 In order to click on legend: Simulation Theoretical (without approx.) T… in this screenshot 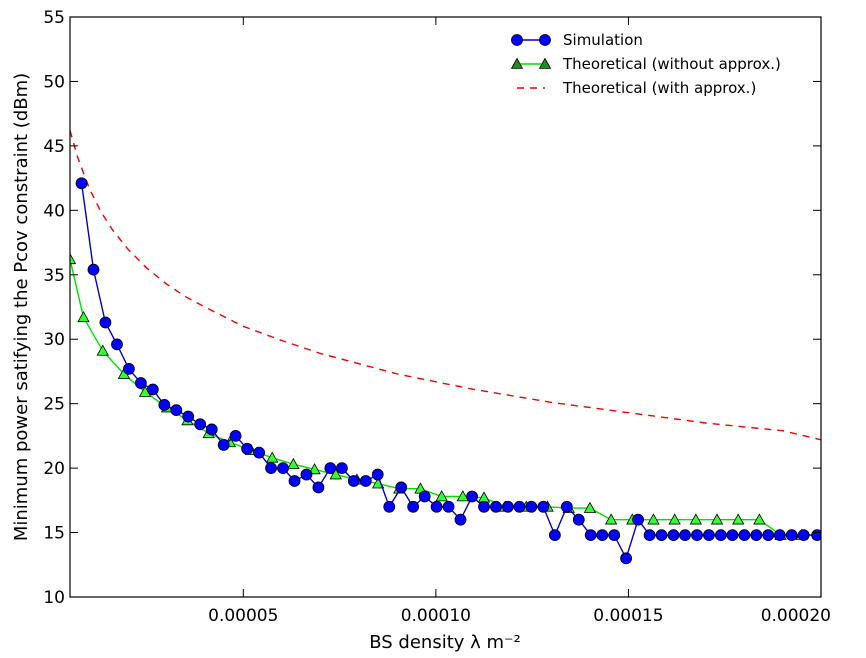, I will do `click(645, 64)`.